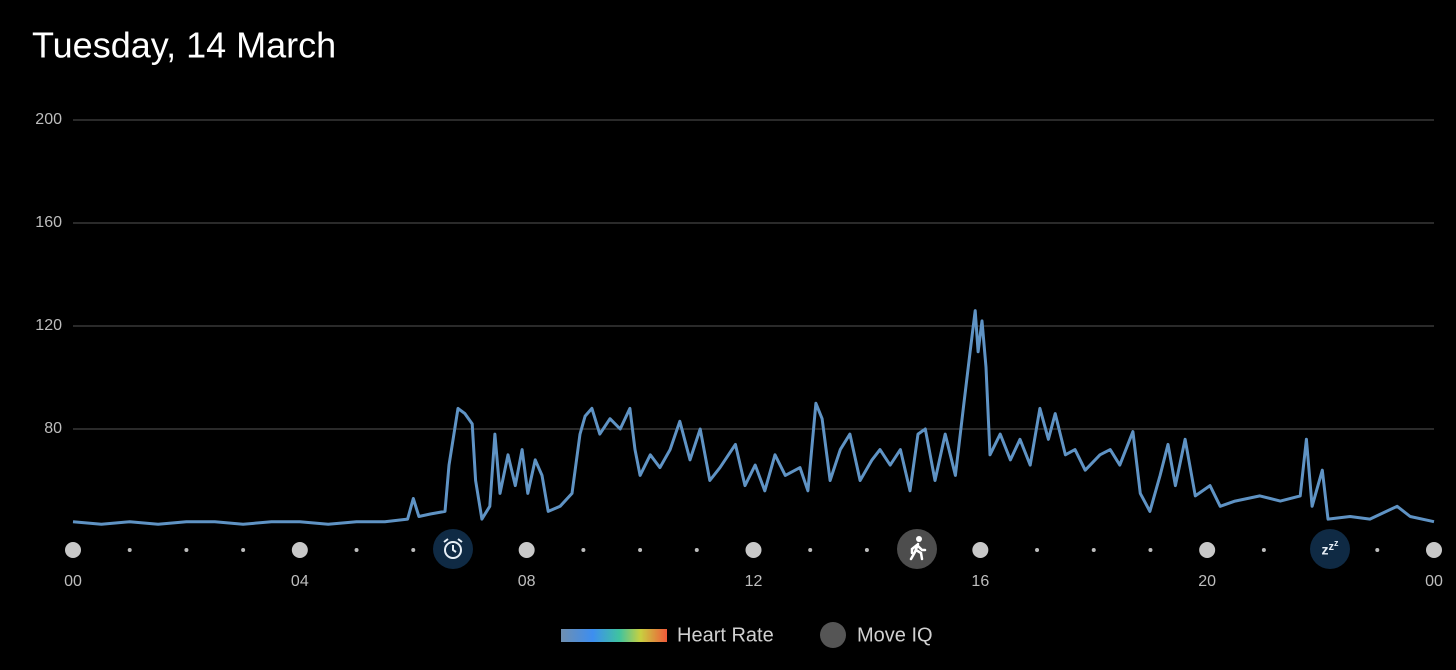  What do you see at coordinates (725, 635) in the screenshot?
I see `legend-label: Heart Rate` at bounding box center [725, 635].